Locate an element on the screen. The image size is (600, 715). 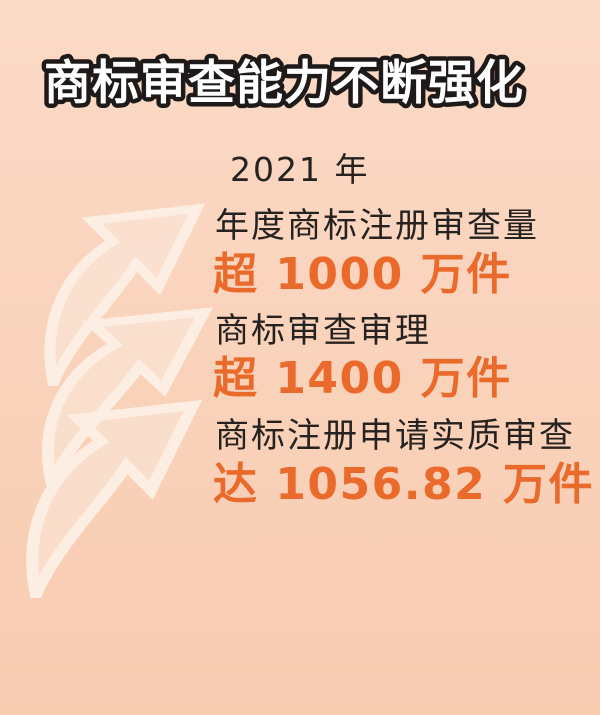
title-banner: 商标审查能力不断强化 is located at coordinates (284, 84).